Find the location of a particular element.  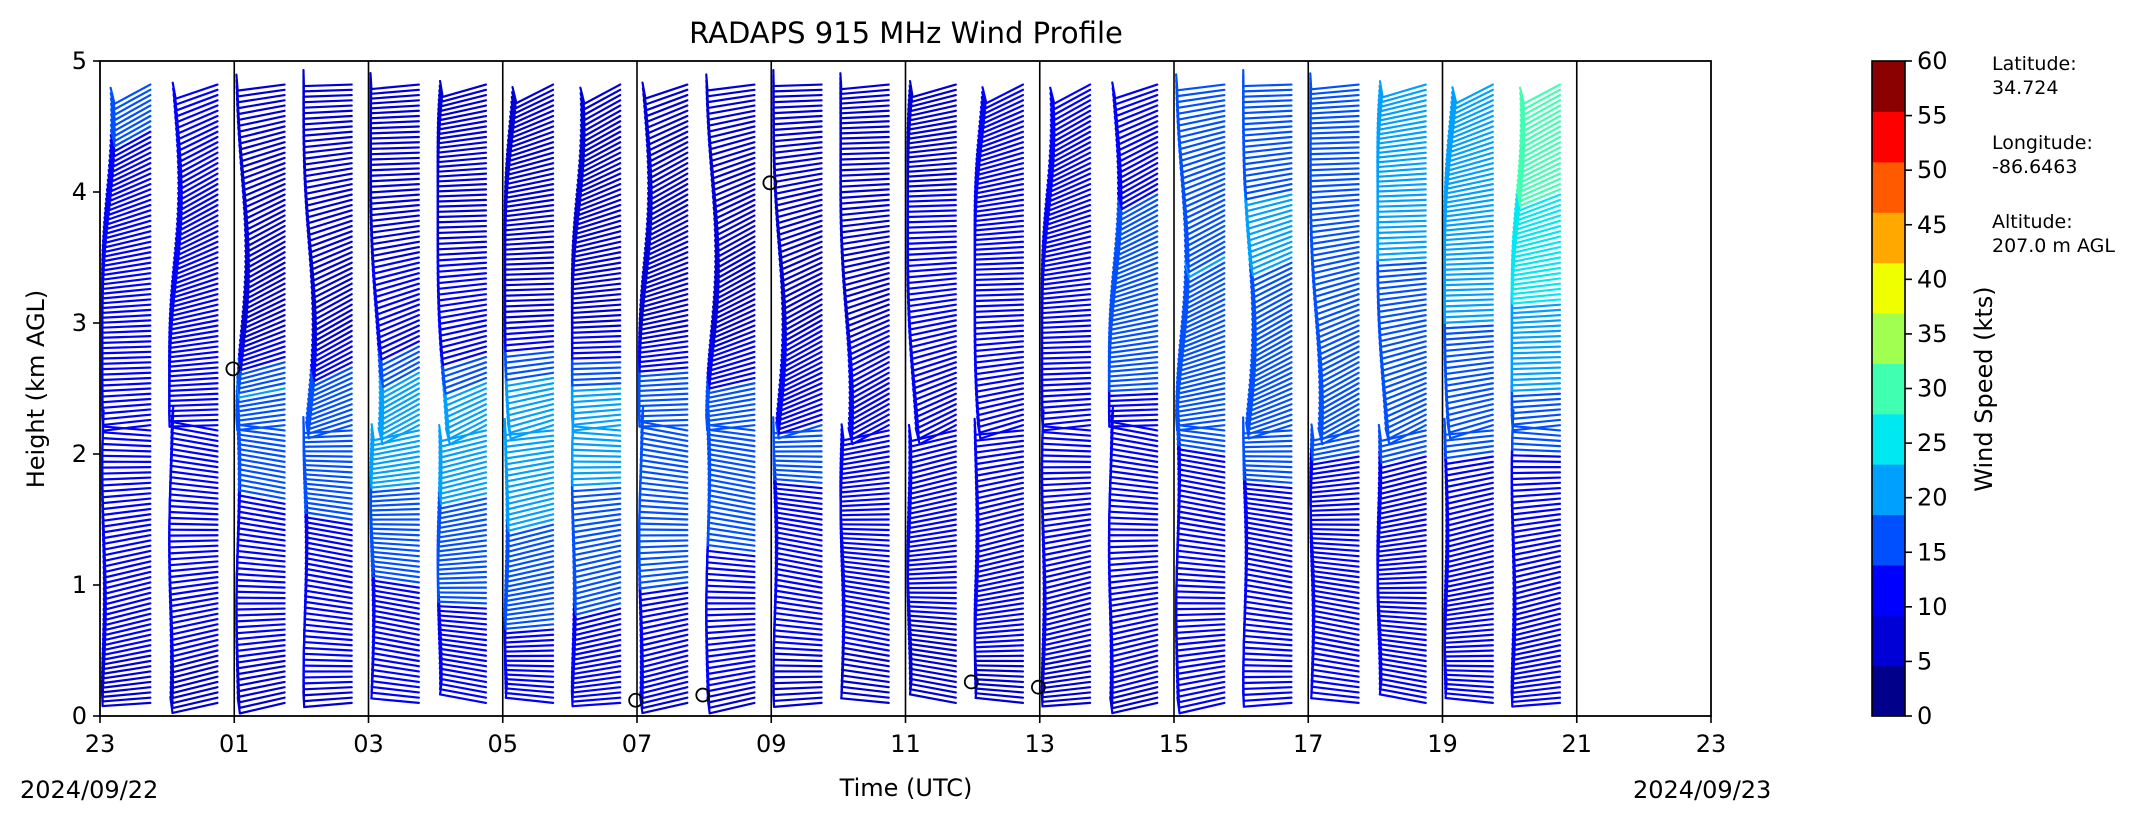

profile is located at coordinates (462, 392).